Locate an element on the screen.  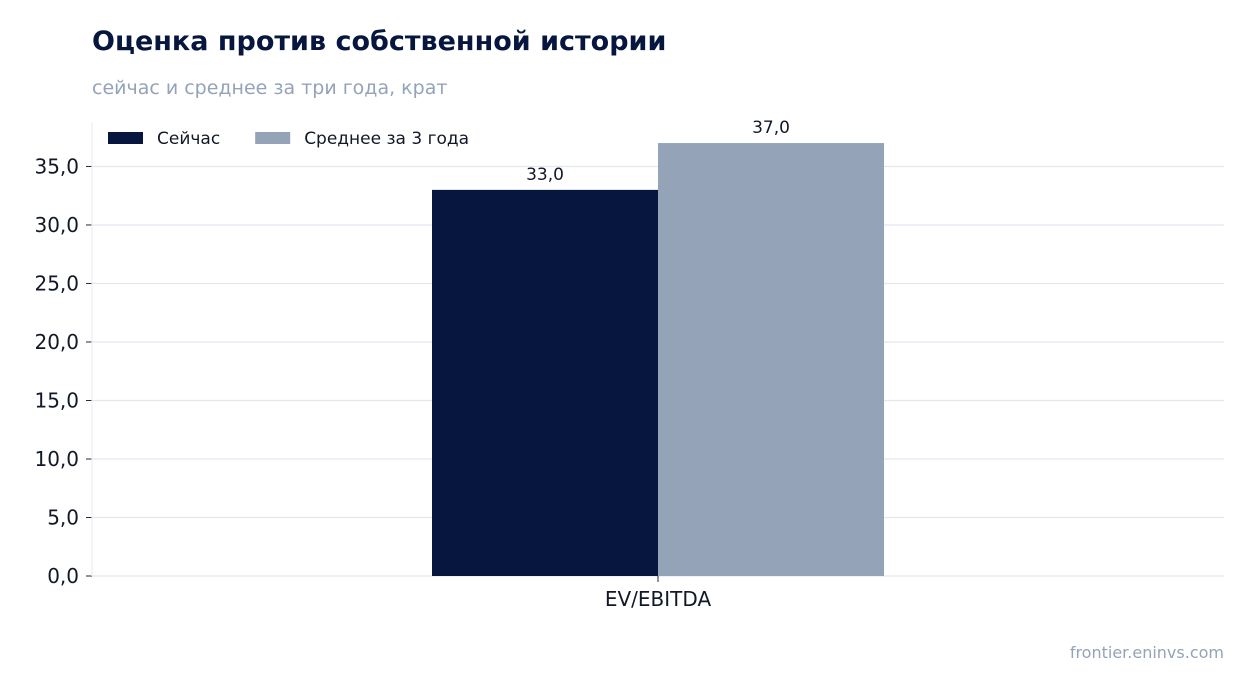
legend-label: Среднее за 3 года is located at coordinates (386, 139).